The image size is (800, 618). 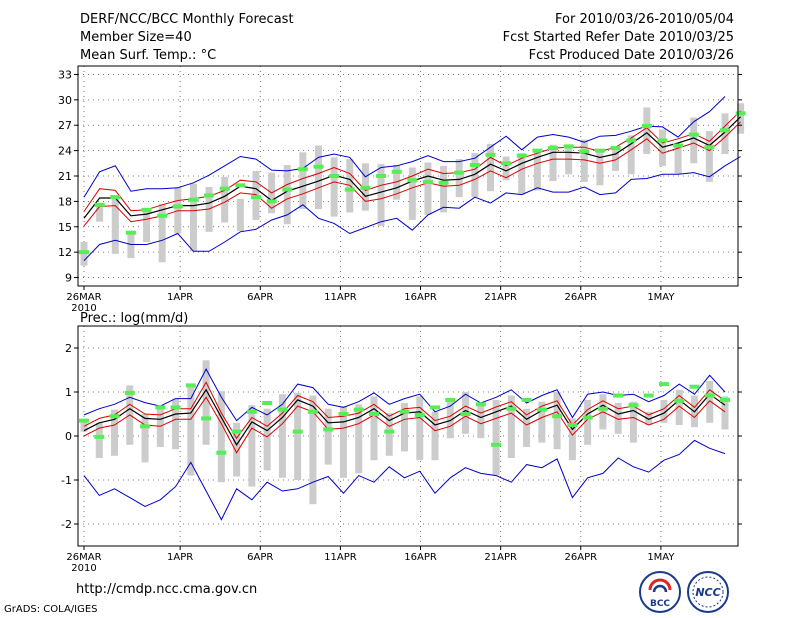 What do you see at coordinates (707, 592) in the screenshot?
I see `ncc-logo-text: NCC` at bounding box center [707, 592].